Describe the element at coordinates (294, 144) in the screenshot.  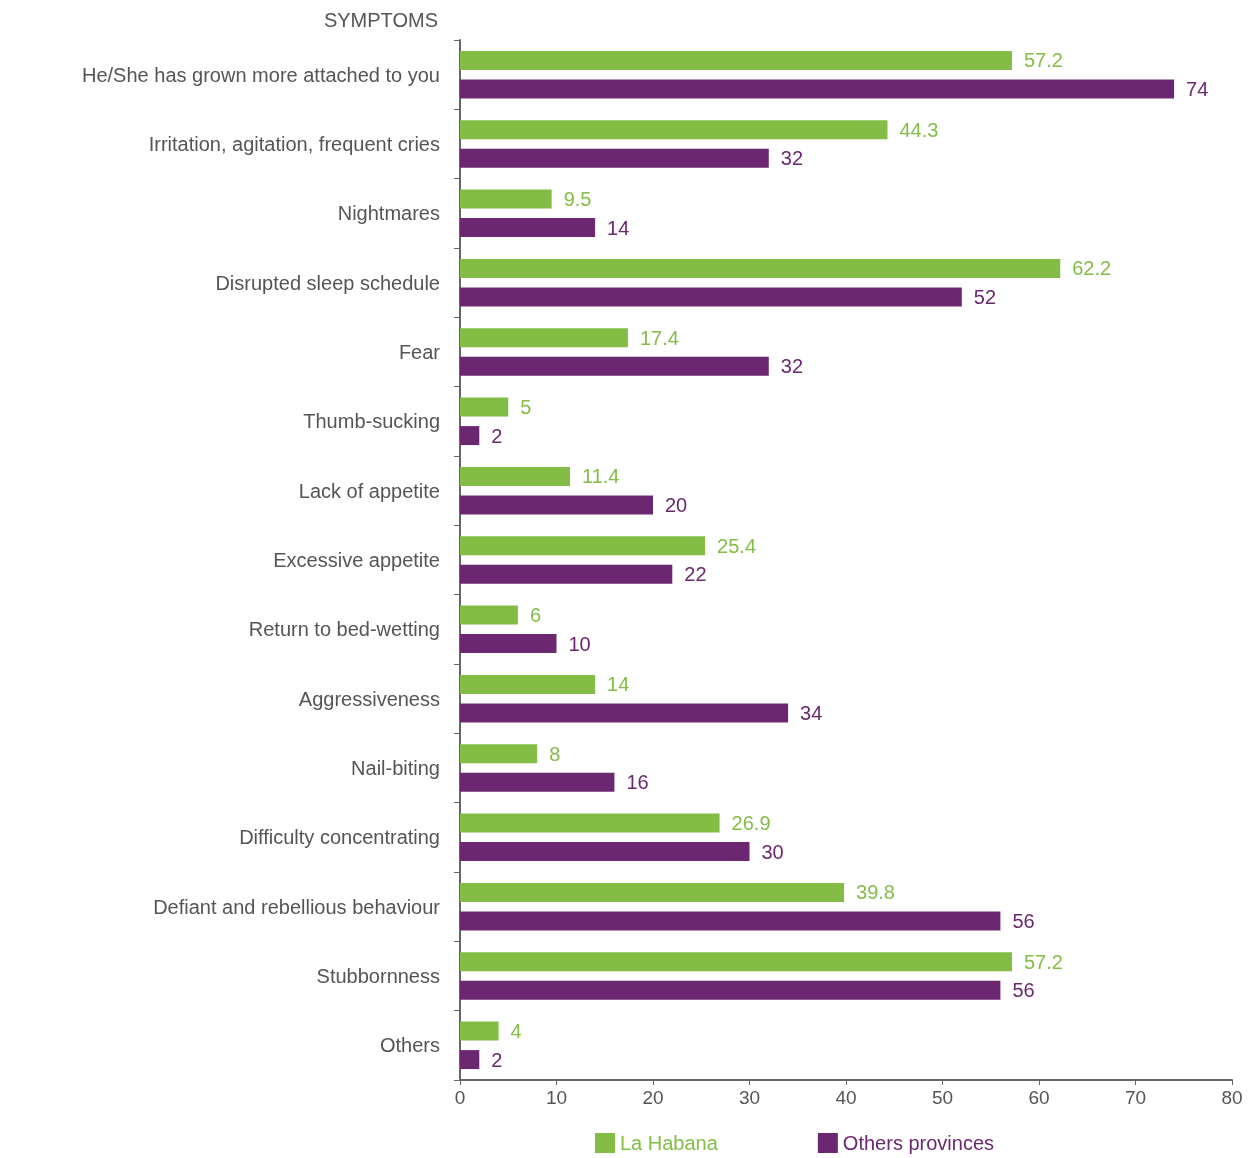
I see `y-tick-label: Irritation, agitation, frequent cries` at that location.